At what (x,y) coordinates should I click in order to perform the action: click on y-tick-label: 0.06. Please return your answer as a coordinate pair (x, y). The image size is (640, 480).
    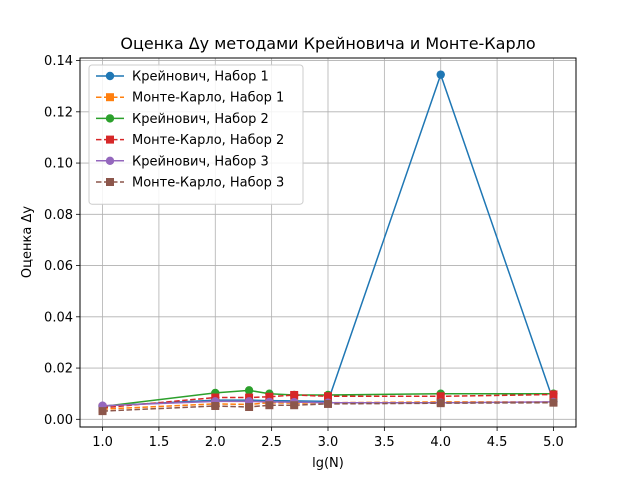
    Looking at the image, I should click on (58, 266).